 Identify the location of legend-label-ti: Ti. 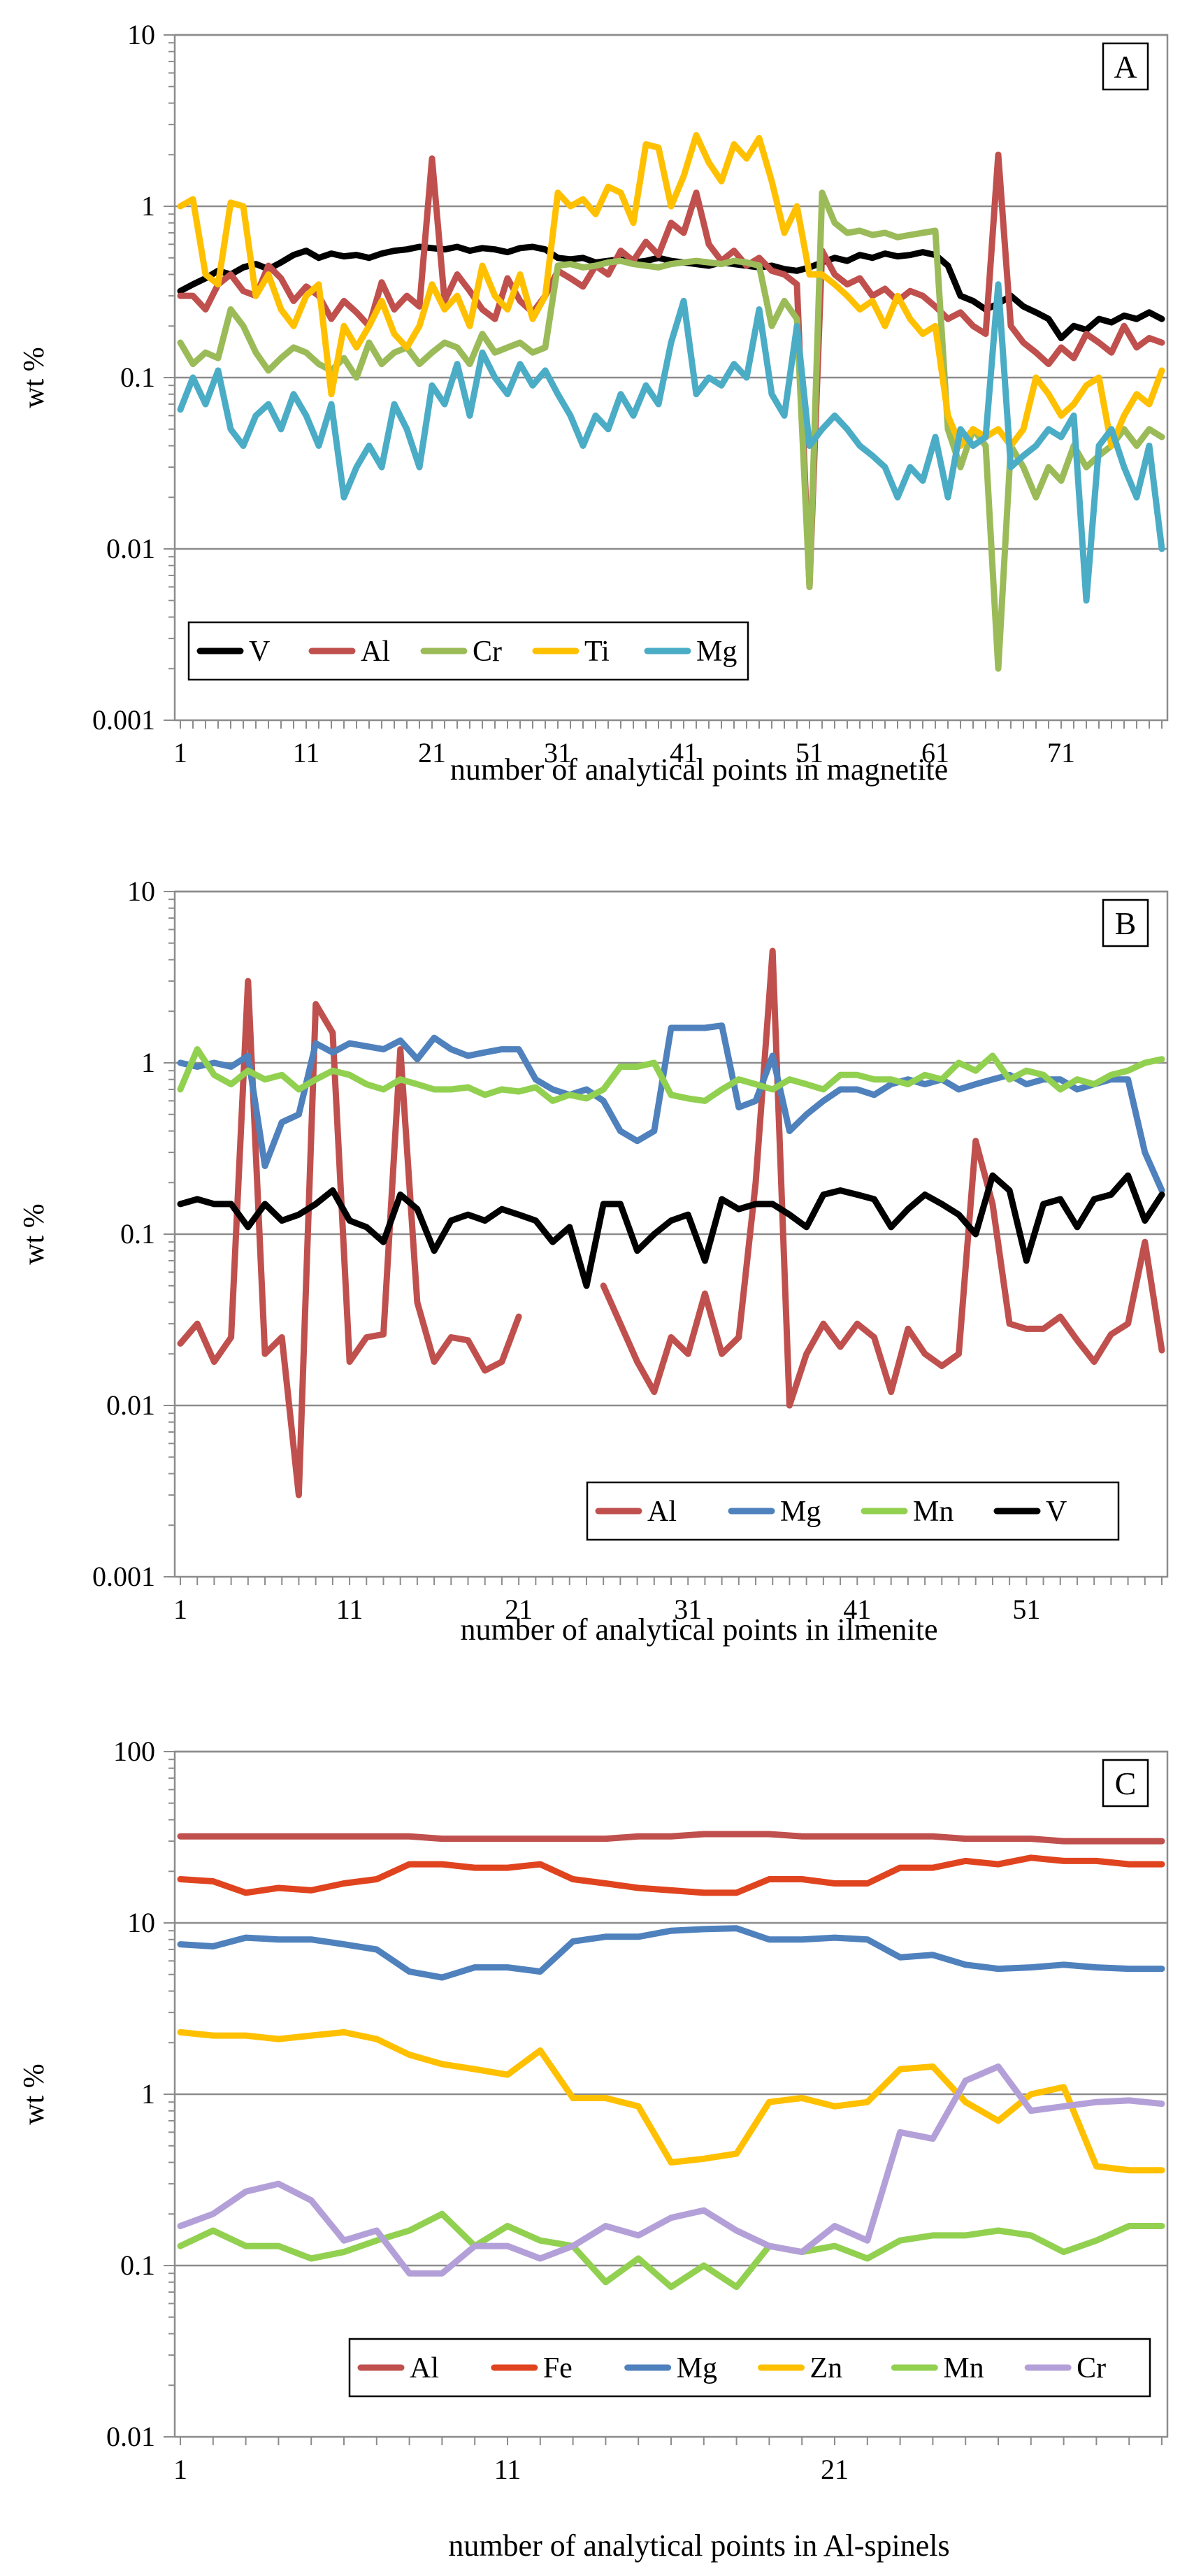
(597, 652).